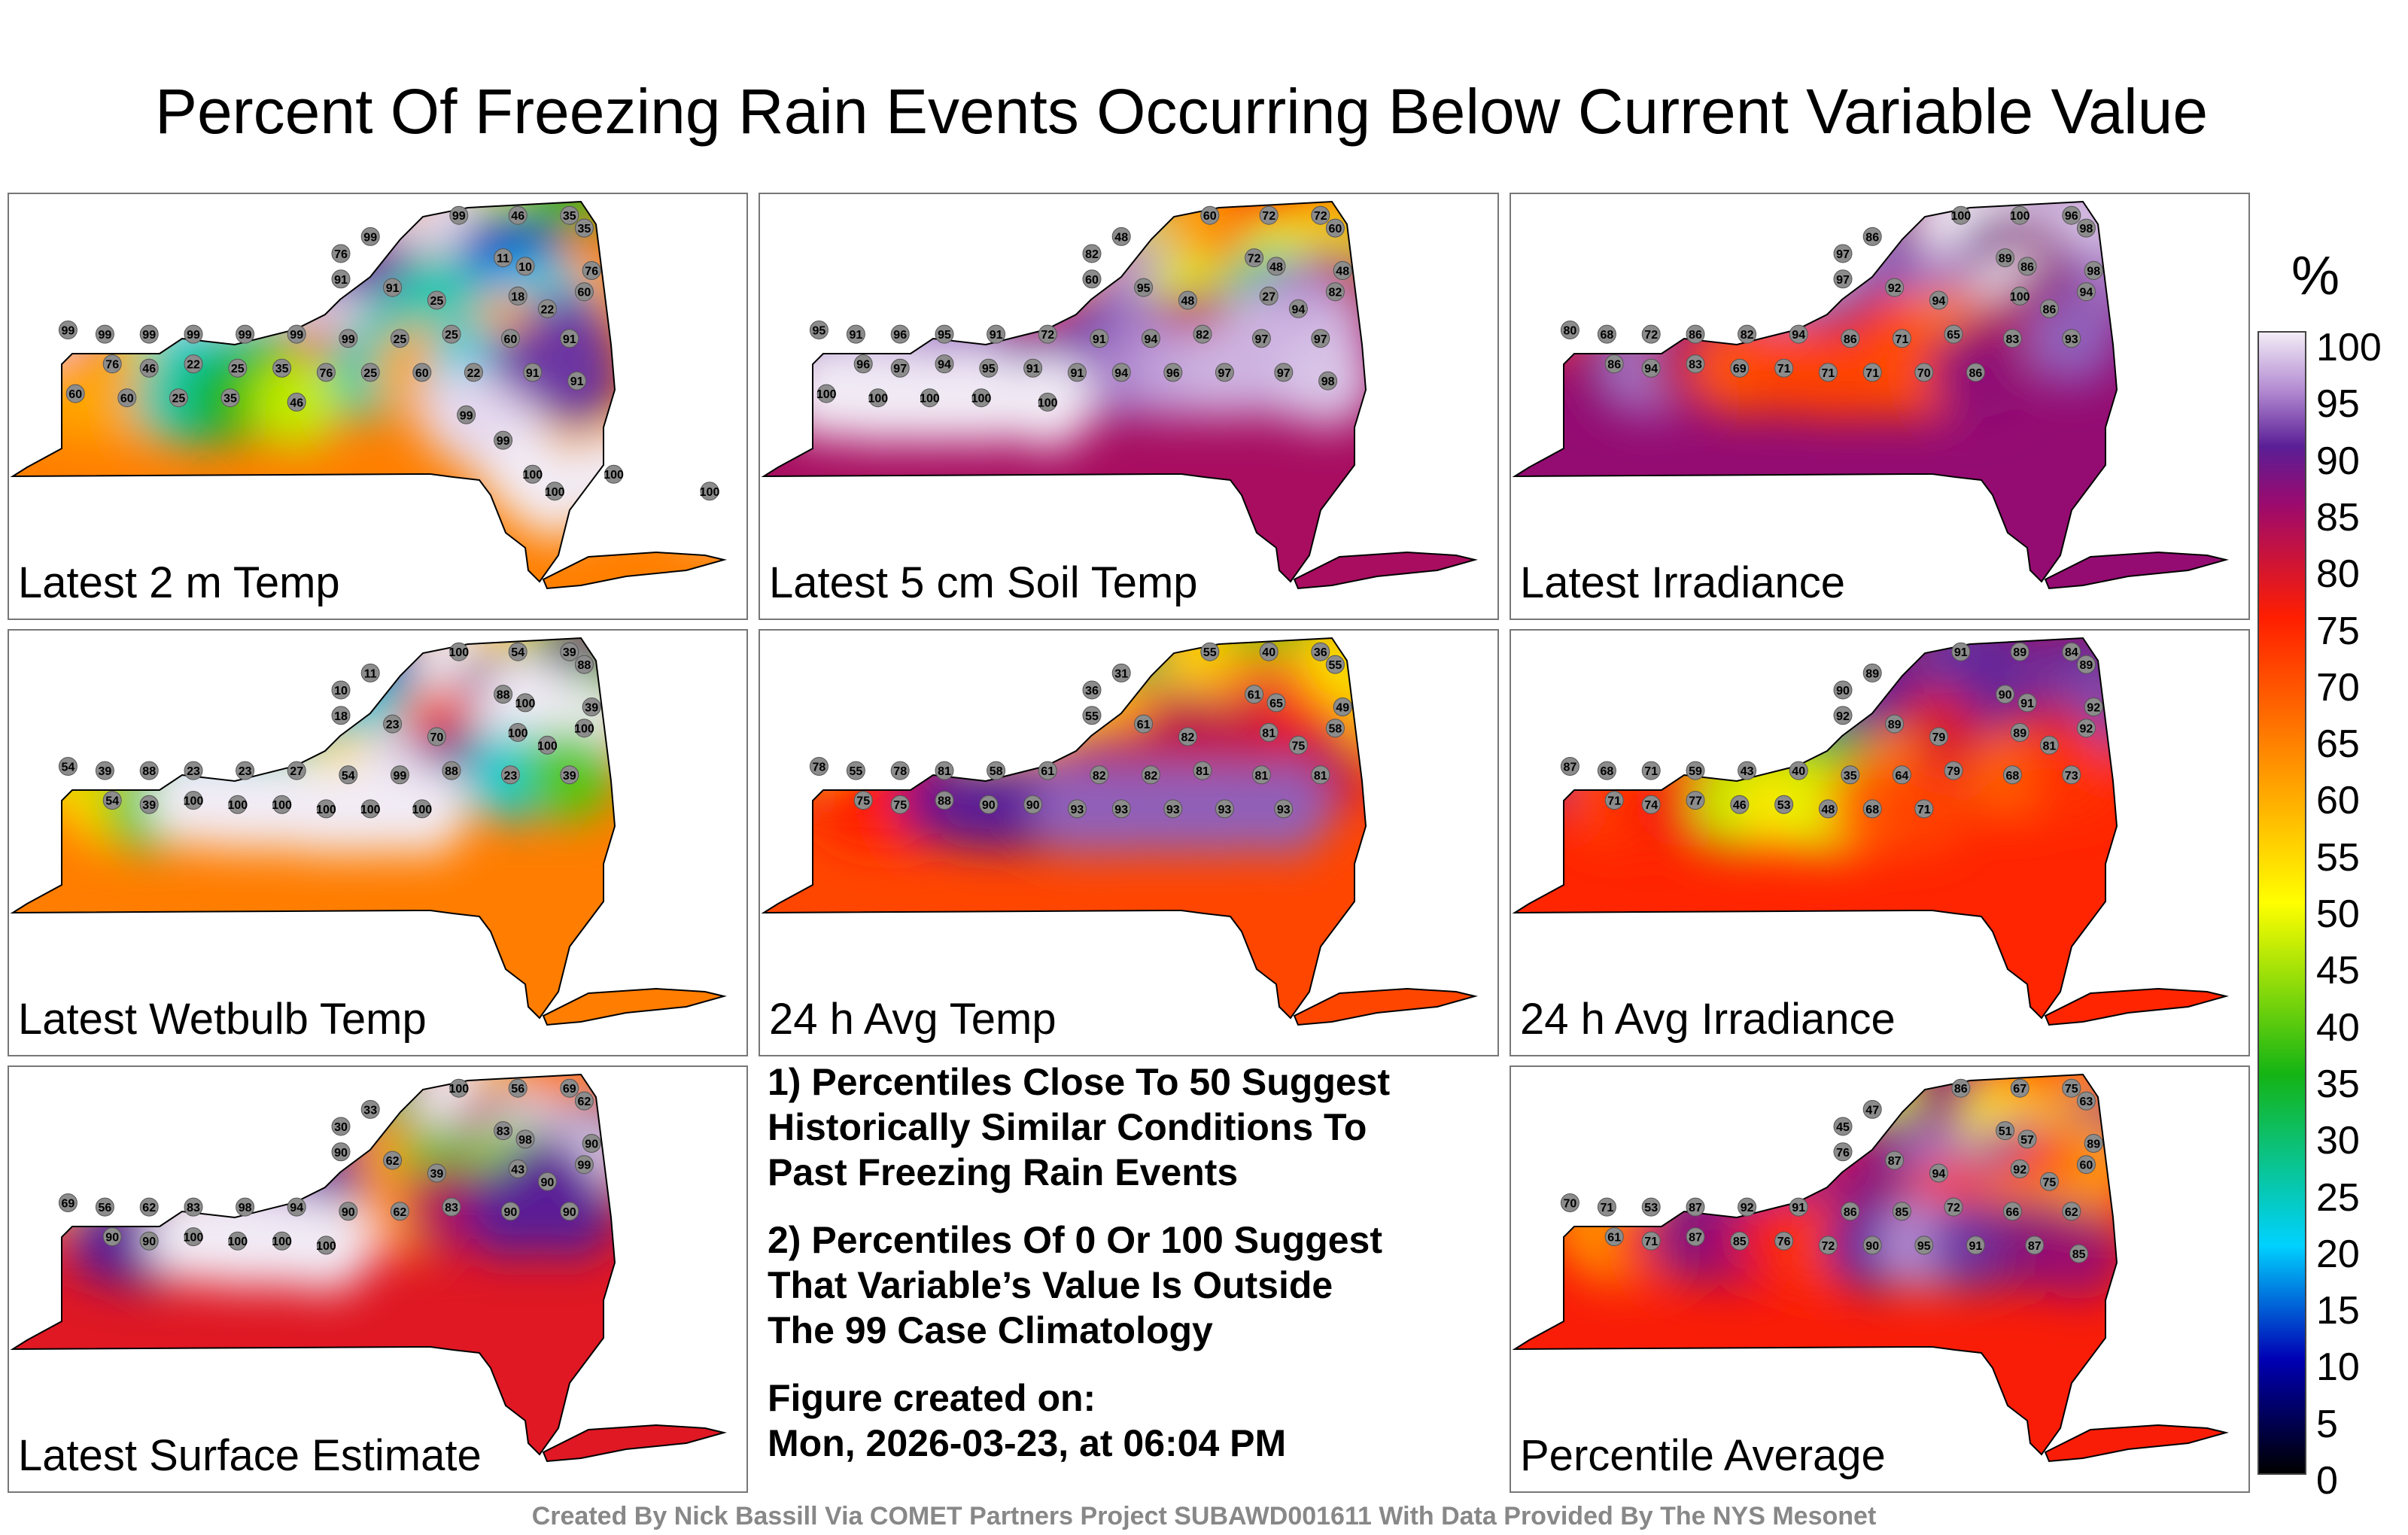 The image size is (2408, 1535). Describe the element at coordinates (105, 1208) in the screenshot. I see `station-value: 56` at that location.